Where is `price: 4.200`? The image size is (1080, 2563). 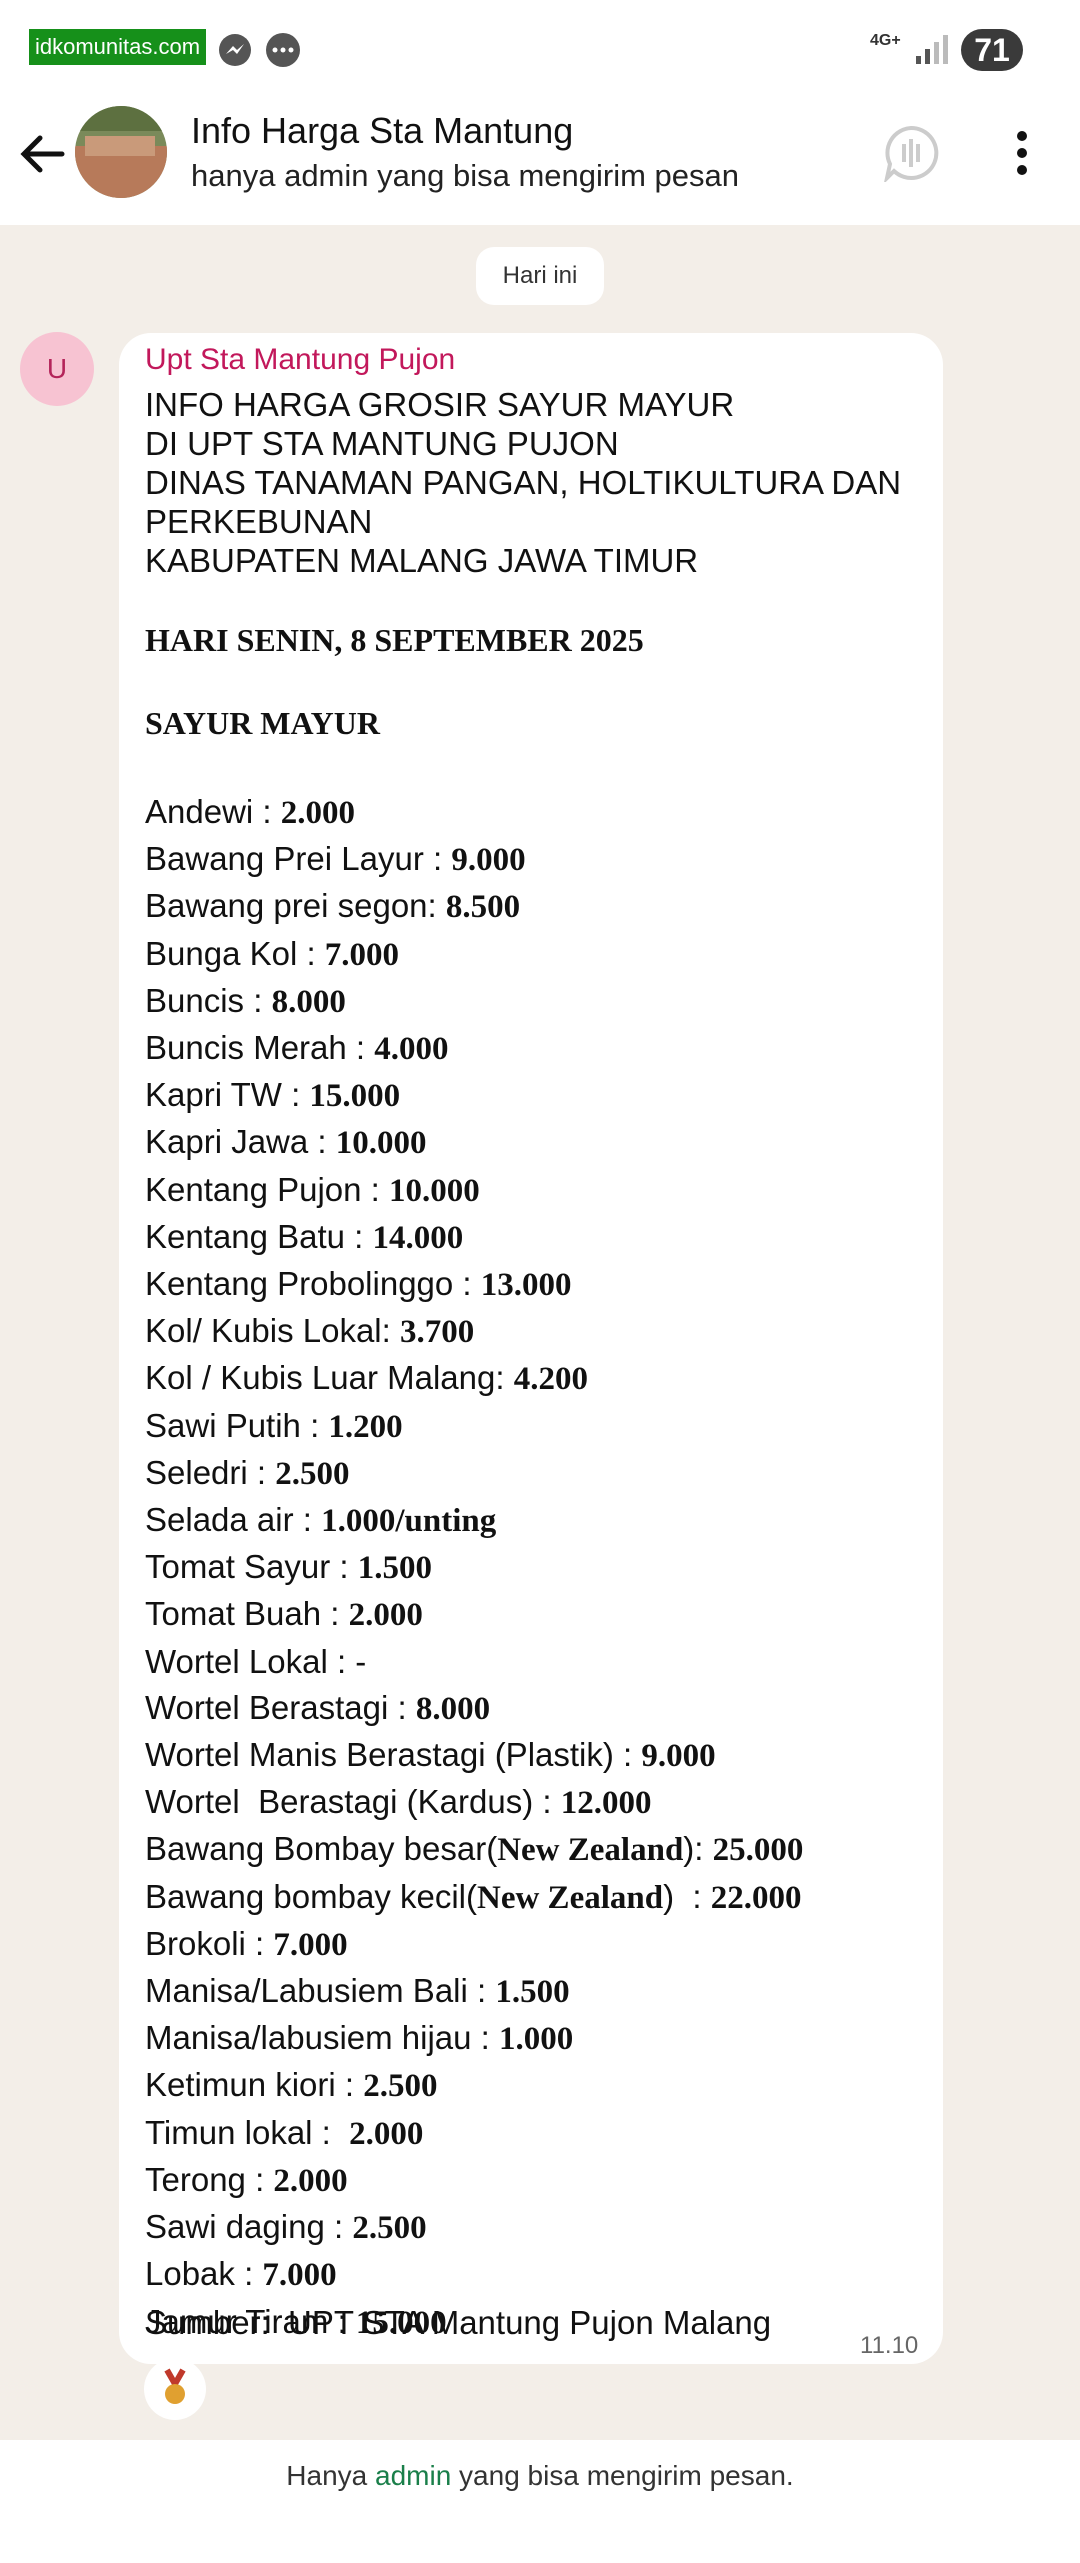 price: 4.200 is located at coordinates (550, 1379).